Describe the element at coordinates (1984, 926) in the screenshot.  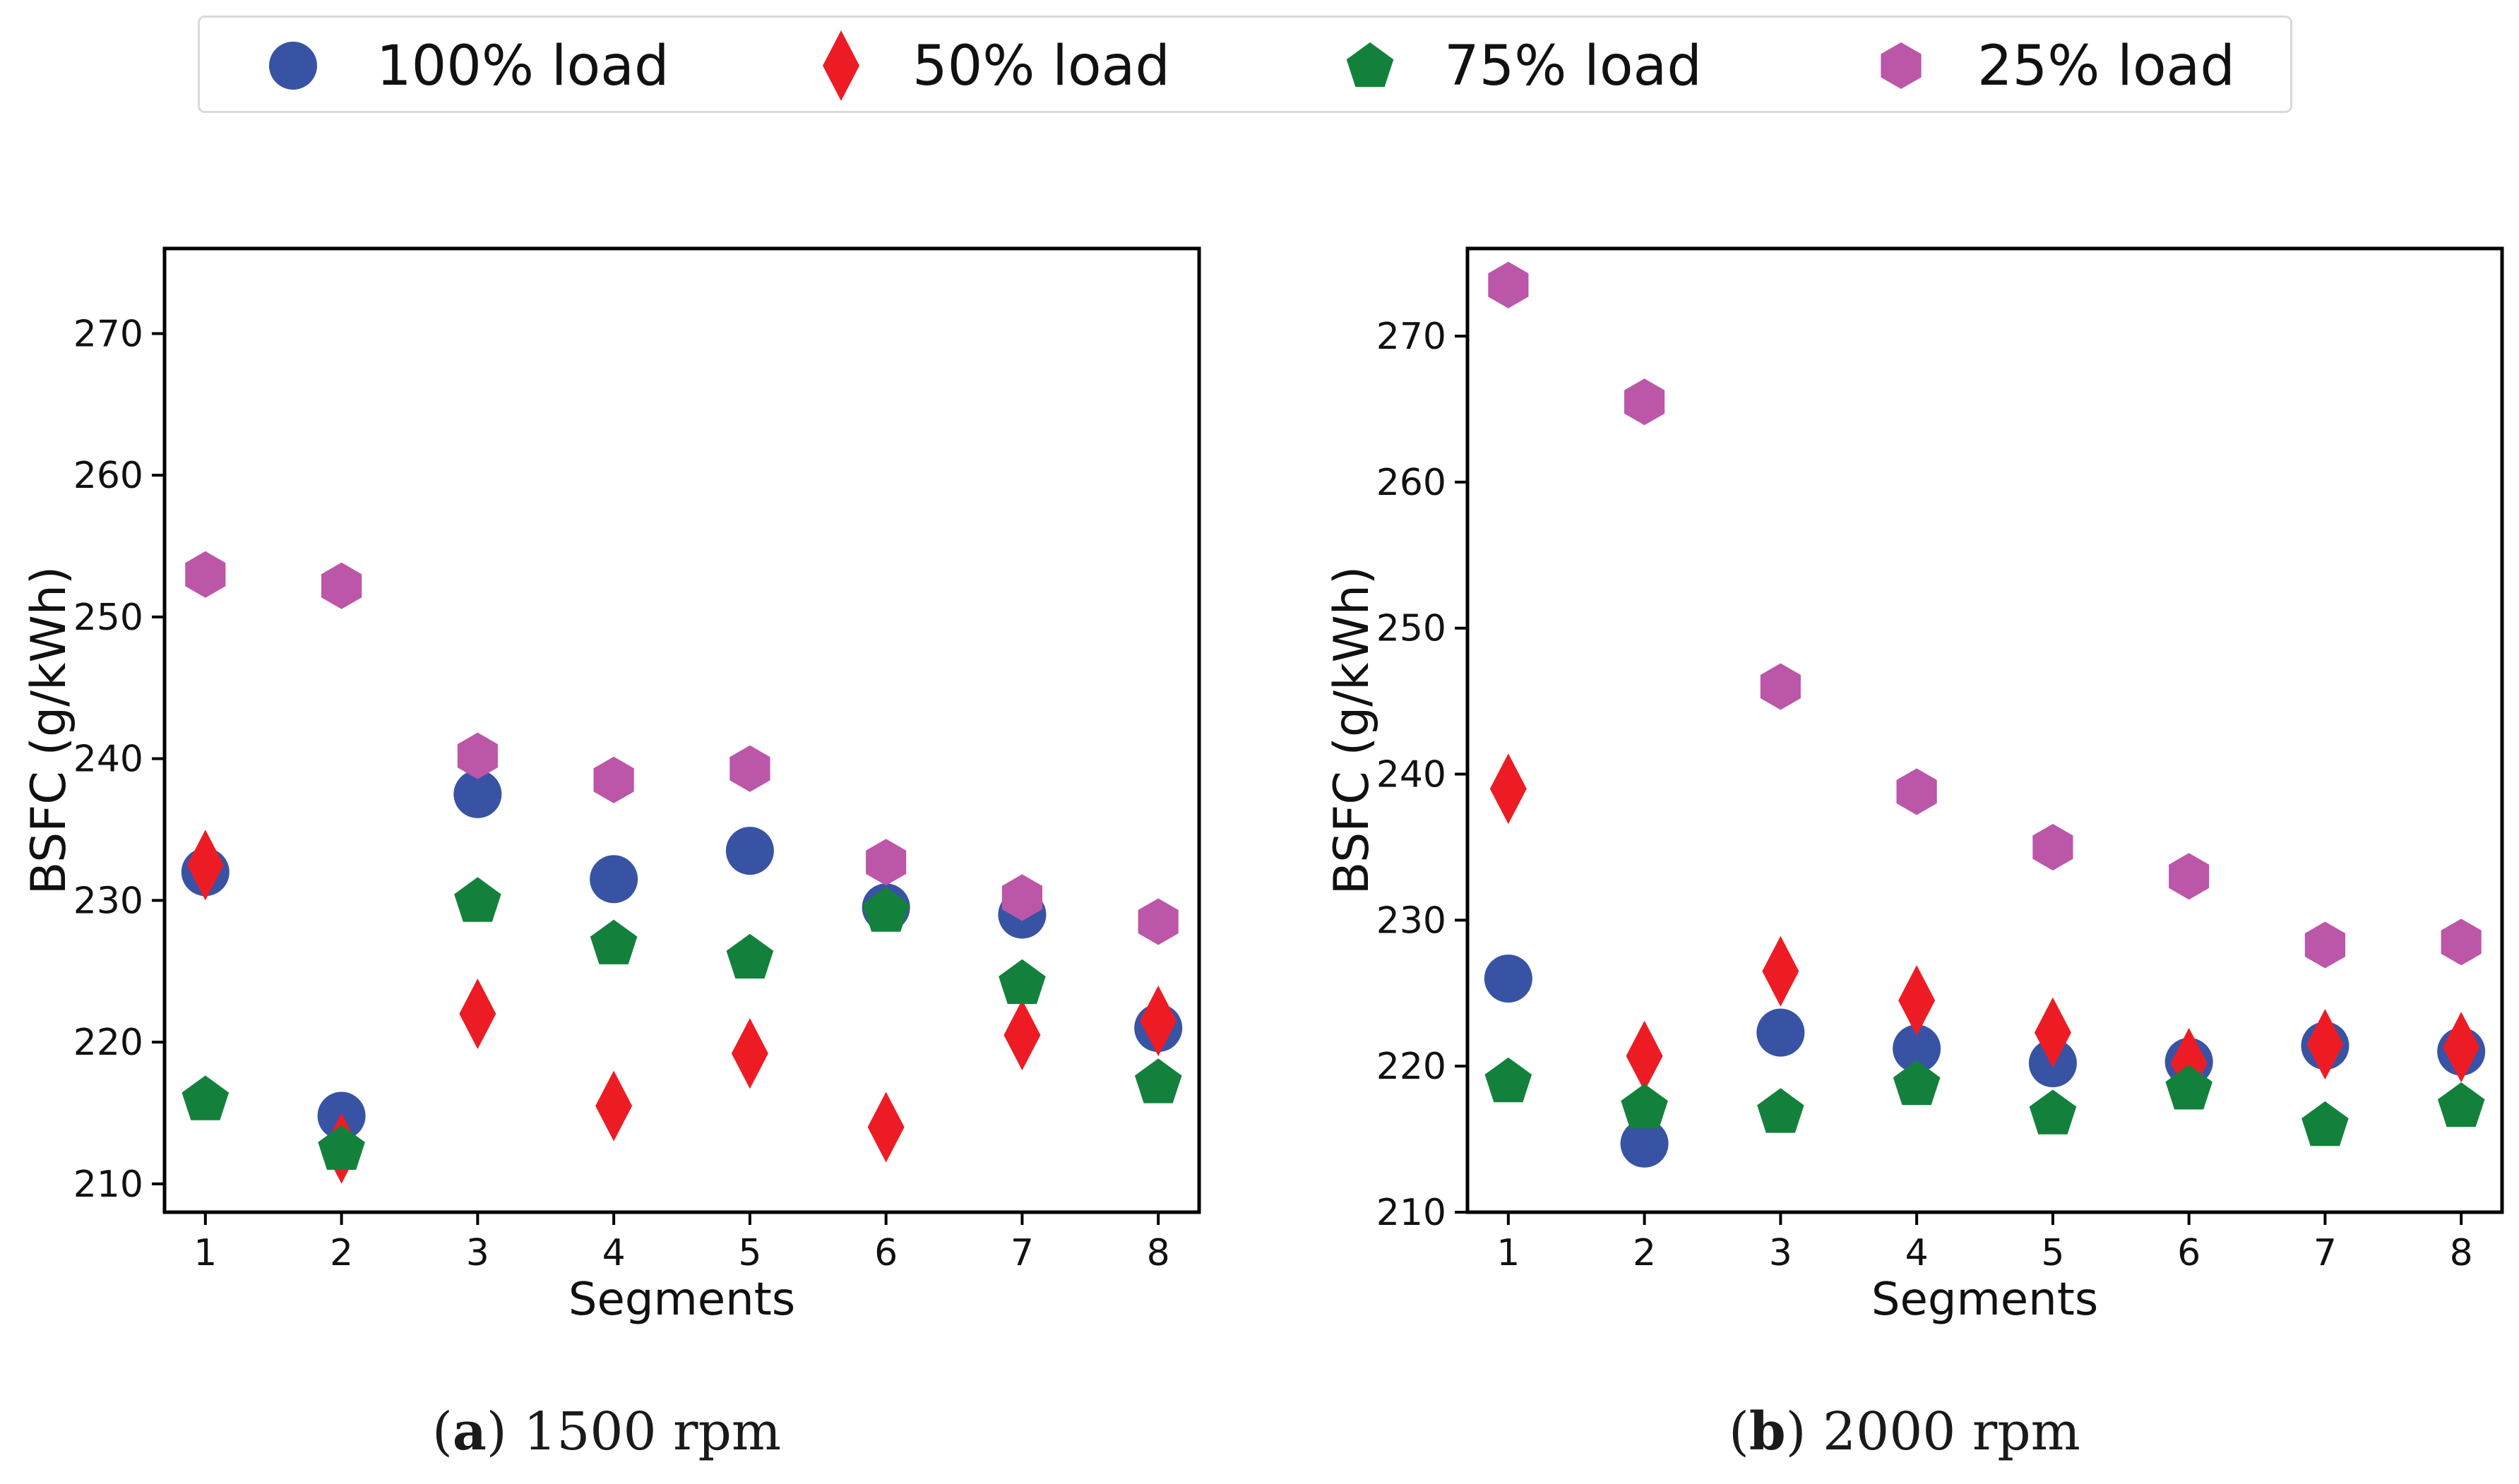
I see `series-diamond` at that location.